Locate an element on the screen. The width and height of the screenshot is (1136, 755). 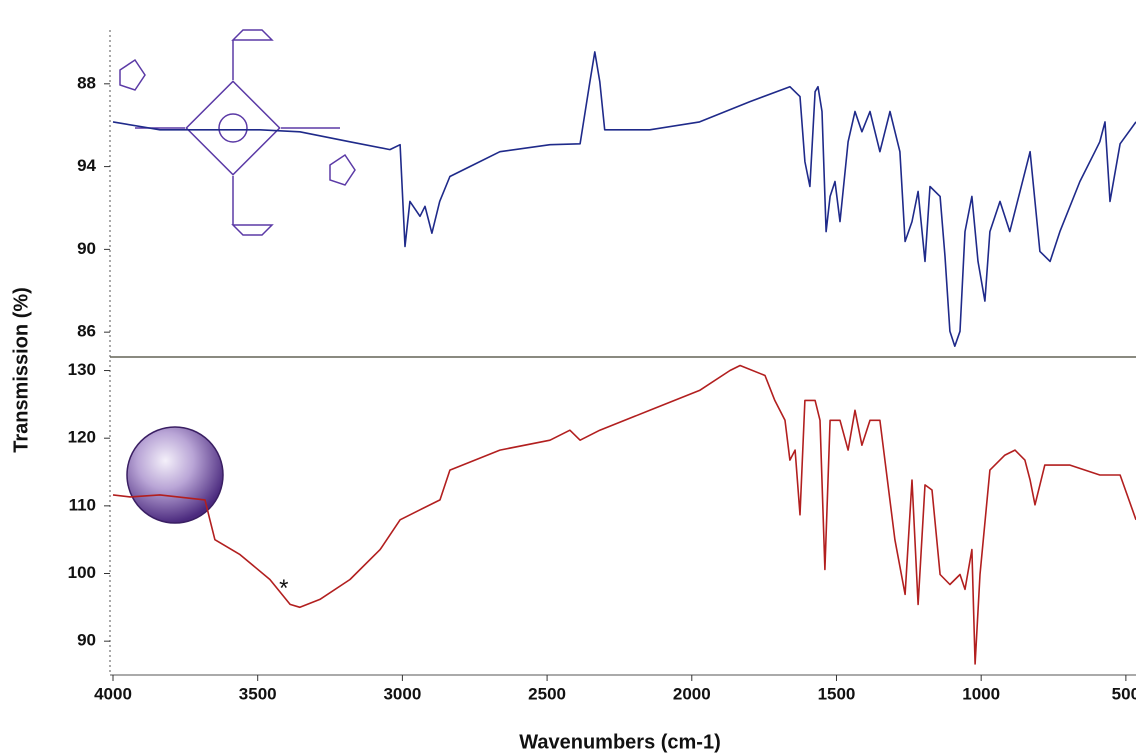
x-tick-label: 2000 is located at coordinates (692, 693).